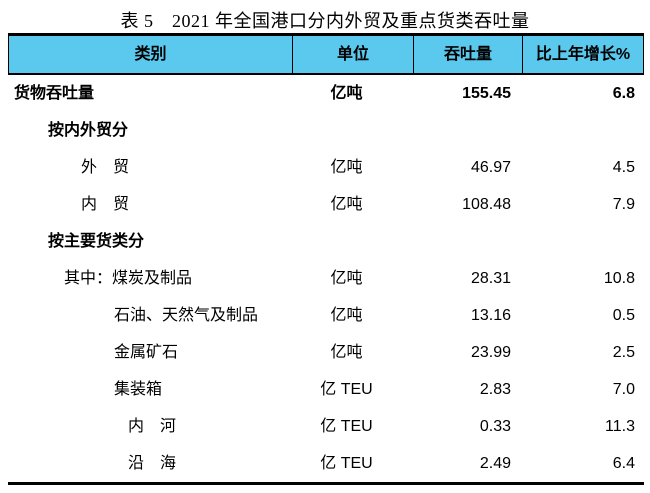 Image resolution: width=650 pixels, height=493 pixels. I want to click on table-row: 集装箱 亿 TEU 2.83 7.0, so click(326, 389).